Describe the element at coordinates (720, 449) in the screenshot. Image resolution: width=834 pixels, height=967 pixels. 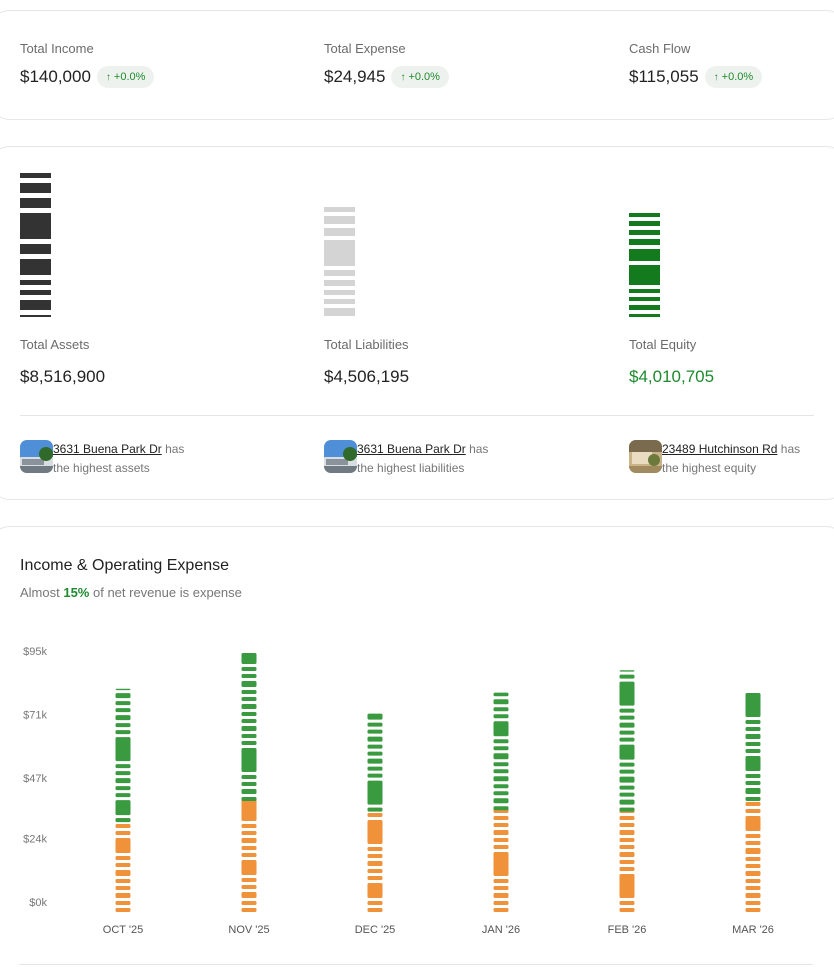
I see `property-link: 23489 Hutchinson Rd` at that location.